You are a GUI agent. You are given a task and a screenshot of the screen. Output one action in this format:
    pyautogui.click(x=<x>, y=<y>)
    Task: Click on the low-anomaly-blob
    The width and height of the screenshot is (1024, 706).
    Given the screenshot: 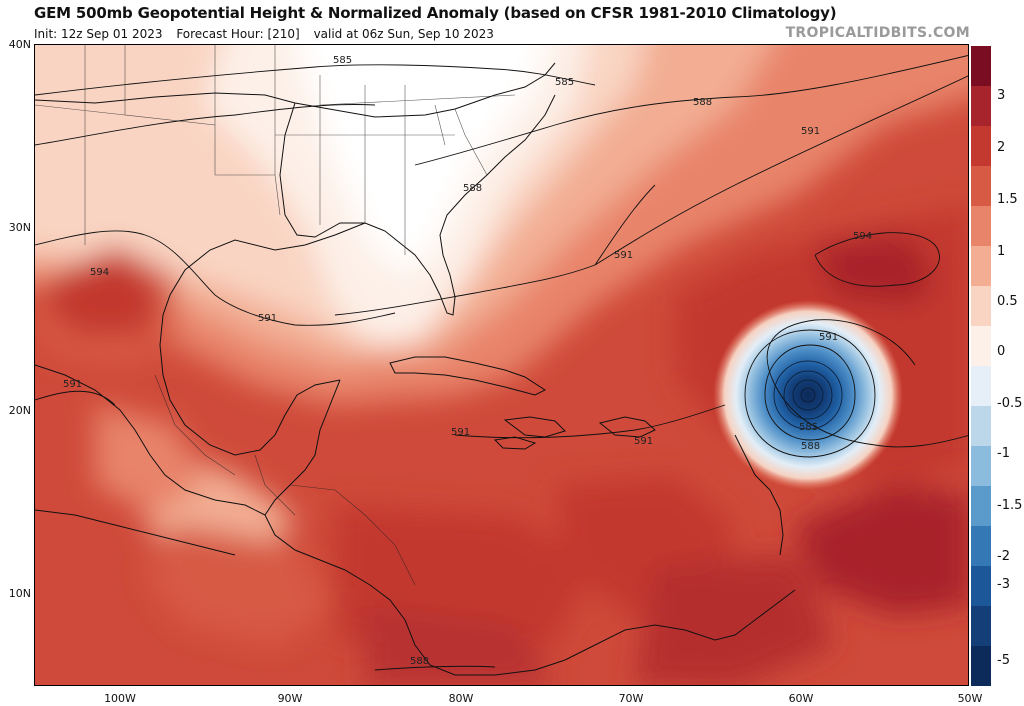 What is the action you would take?
    pyautogui.click(x=808, y=395)
    